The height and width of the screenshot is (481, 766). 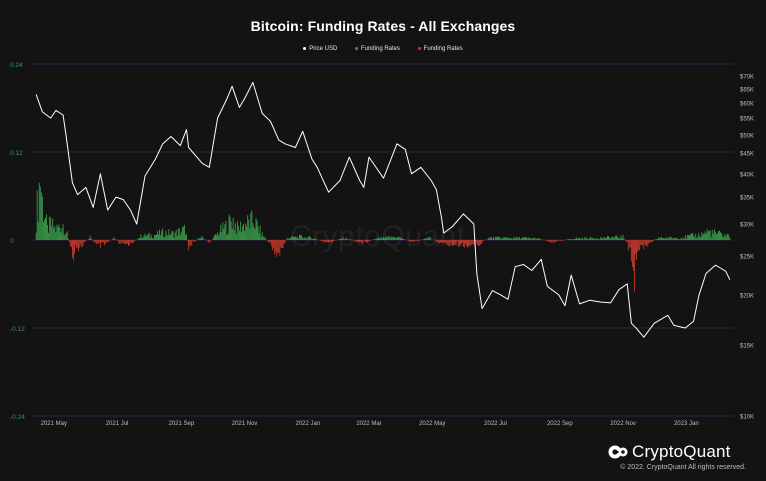 I want to click on x-tick-label: 2021 Jul, so click(x=117, y=424).